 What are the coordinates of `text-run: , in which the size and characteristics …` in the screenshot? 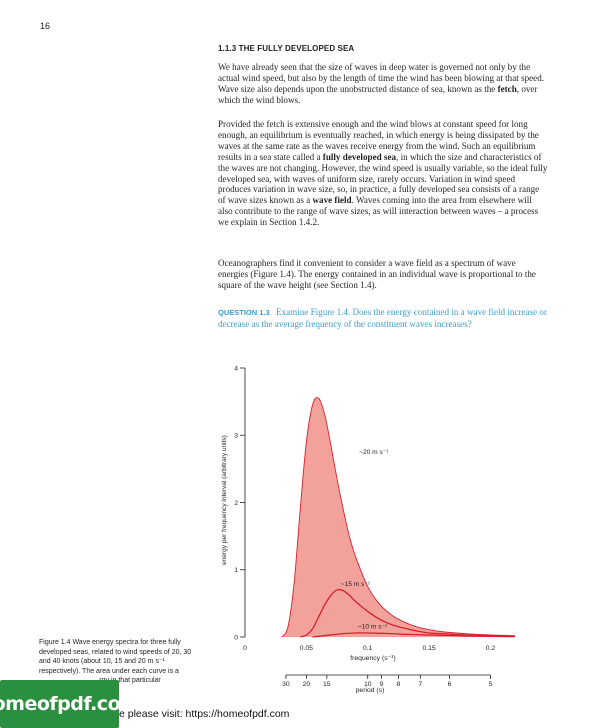 It's located at (383, 178).